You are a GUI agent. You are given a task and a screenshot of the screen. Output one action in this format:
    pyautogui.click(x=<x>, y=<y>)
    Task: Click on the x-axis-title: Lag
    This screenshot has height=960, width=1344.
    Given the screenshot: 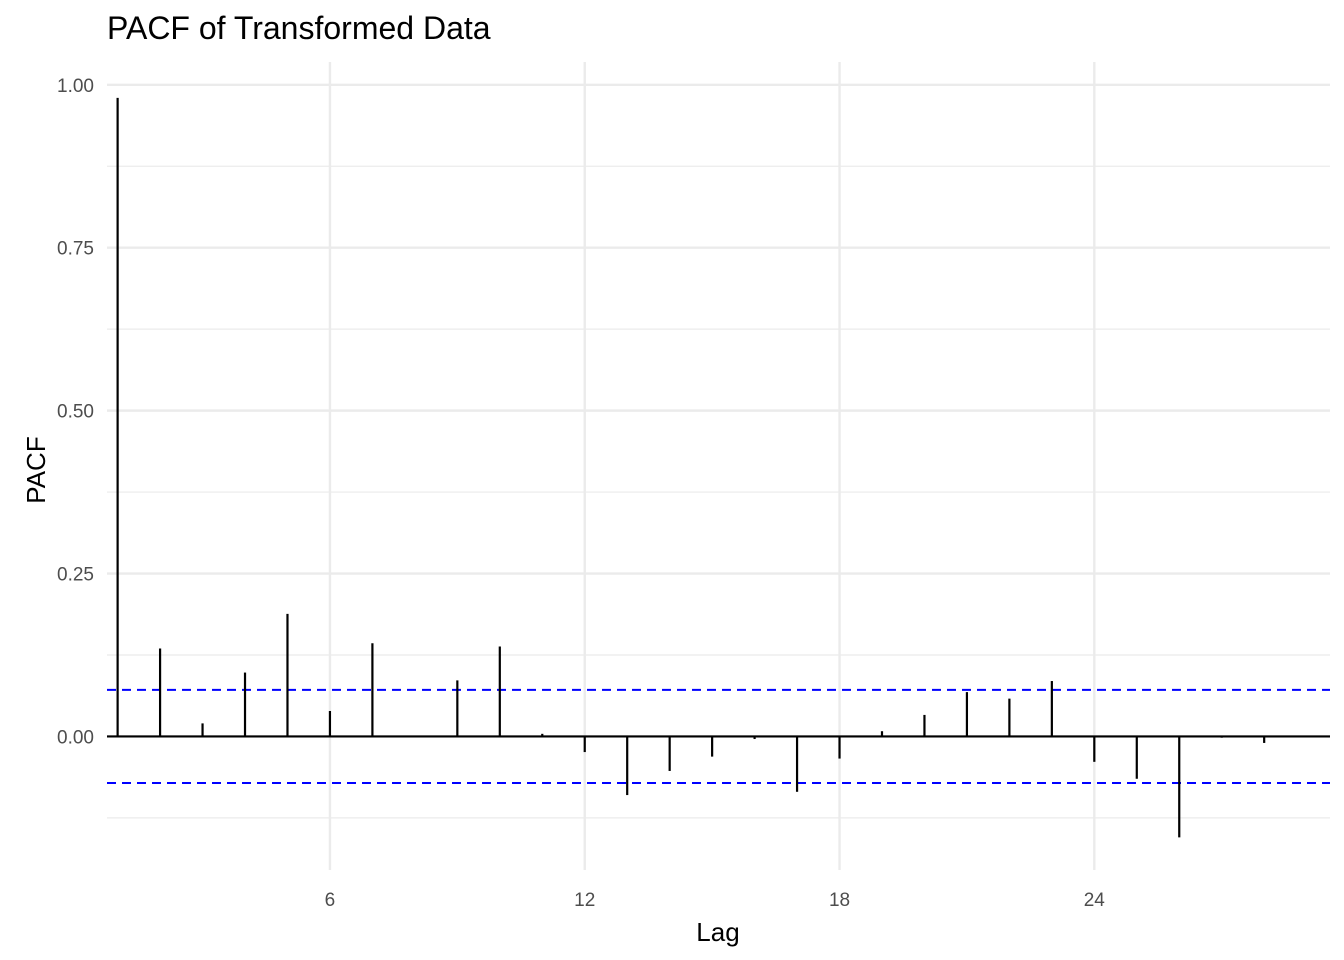 What is the action you would take?
    pyautogui.click(x=717, y=932)
    